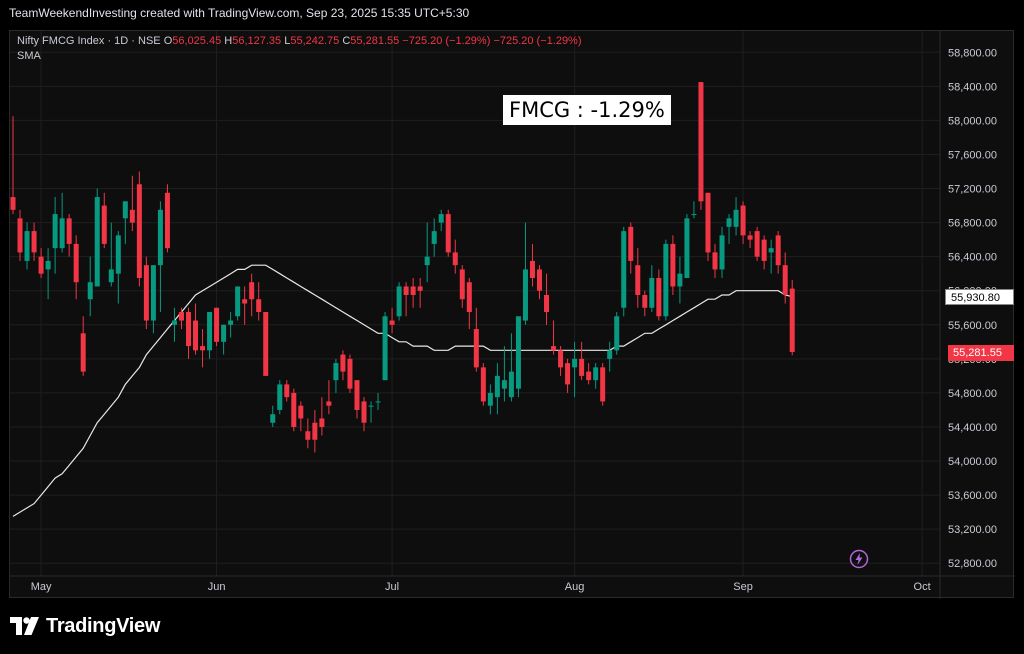 The height and width of the screenshot is (654, 1024). I want to click on tradingview-logo: TradingView, so click(85, 626).